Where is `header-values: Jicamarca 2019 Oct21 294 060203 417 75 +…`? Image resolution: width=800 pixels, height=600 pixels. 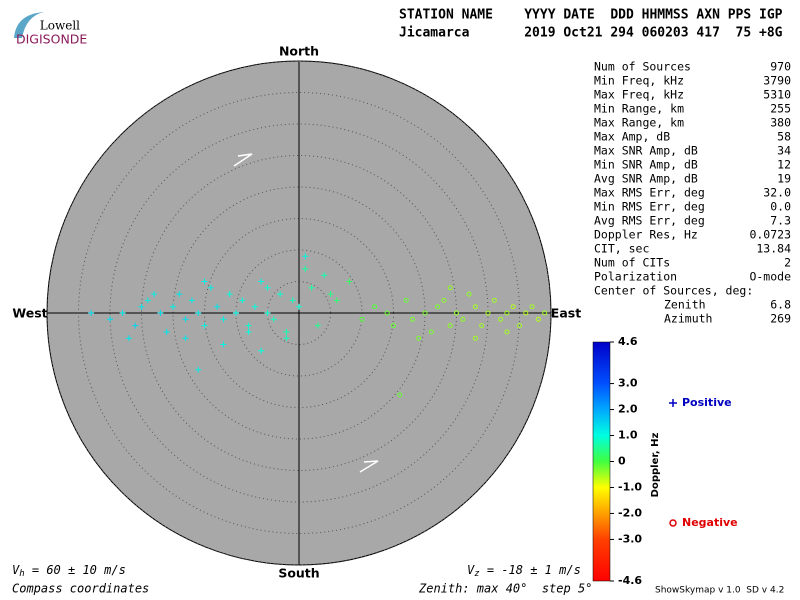
header-values: Jicamarca 2019 Oct21 294 060203 417 75 +… is located at coordinates (591, 33).